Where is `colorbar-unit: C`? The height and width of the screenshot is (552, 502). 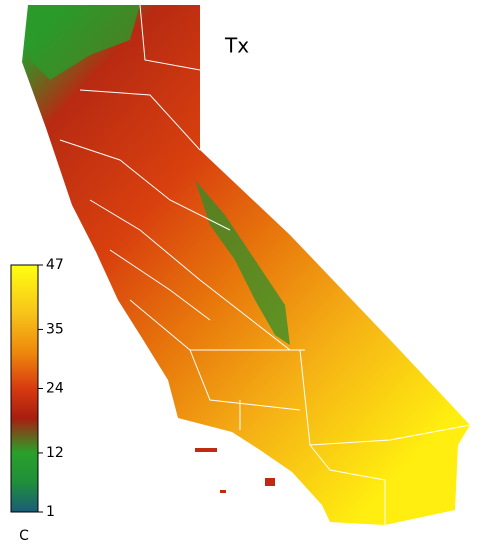 colorbar-unit: C is located at coordinates (24, 536).